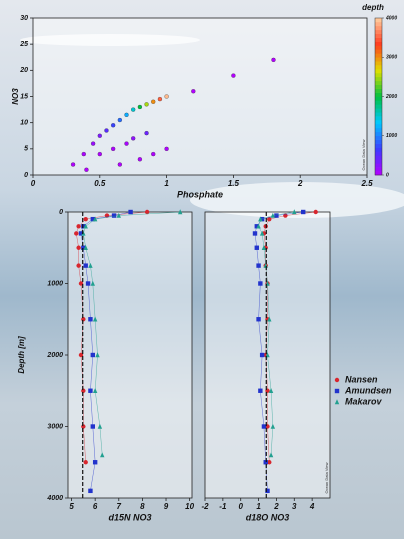 This screenshot has height=539, width=404. Describe the element at coordinates (95, 506) in the screenshot. I see `x-tick-label: 6` at that location.